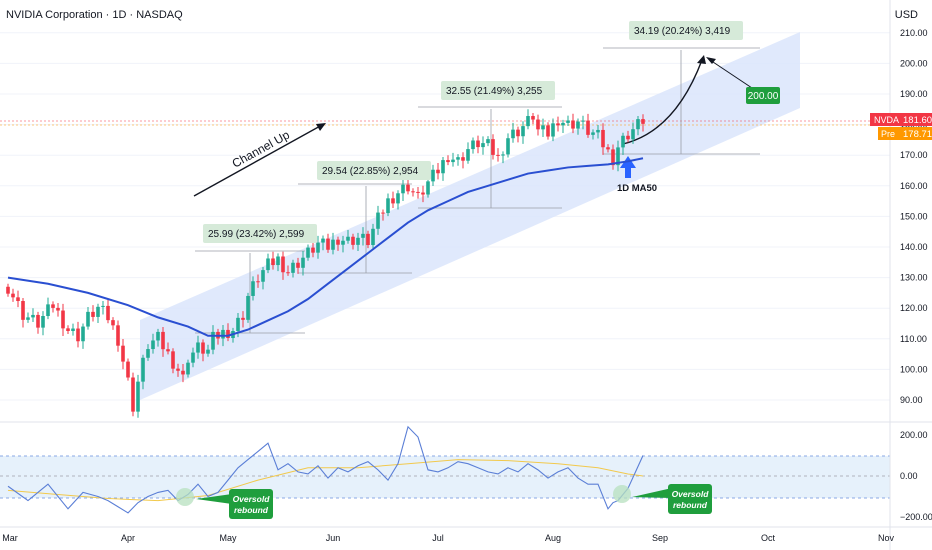  What do you see at coordinates (370, 171) in the screenshot?
I see `leg-label: 29.54 (22.85%) 2,954` at bounding box center [370, 171].